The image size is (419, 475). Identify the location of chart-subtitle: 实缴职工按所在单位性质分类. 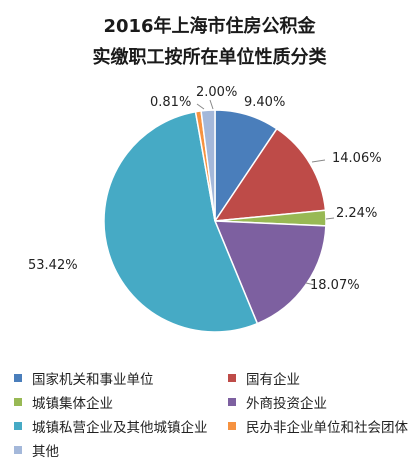
(209, 57).